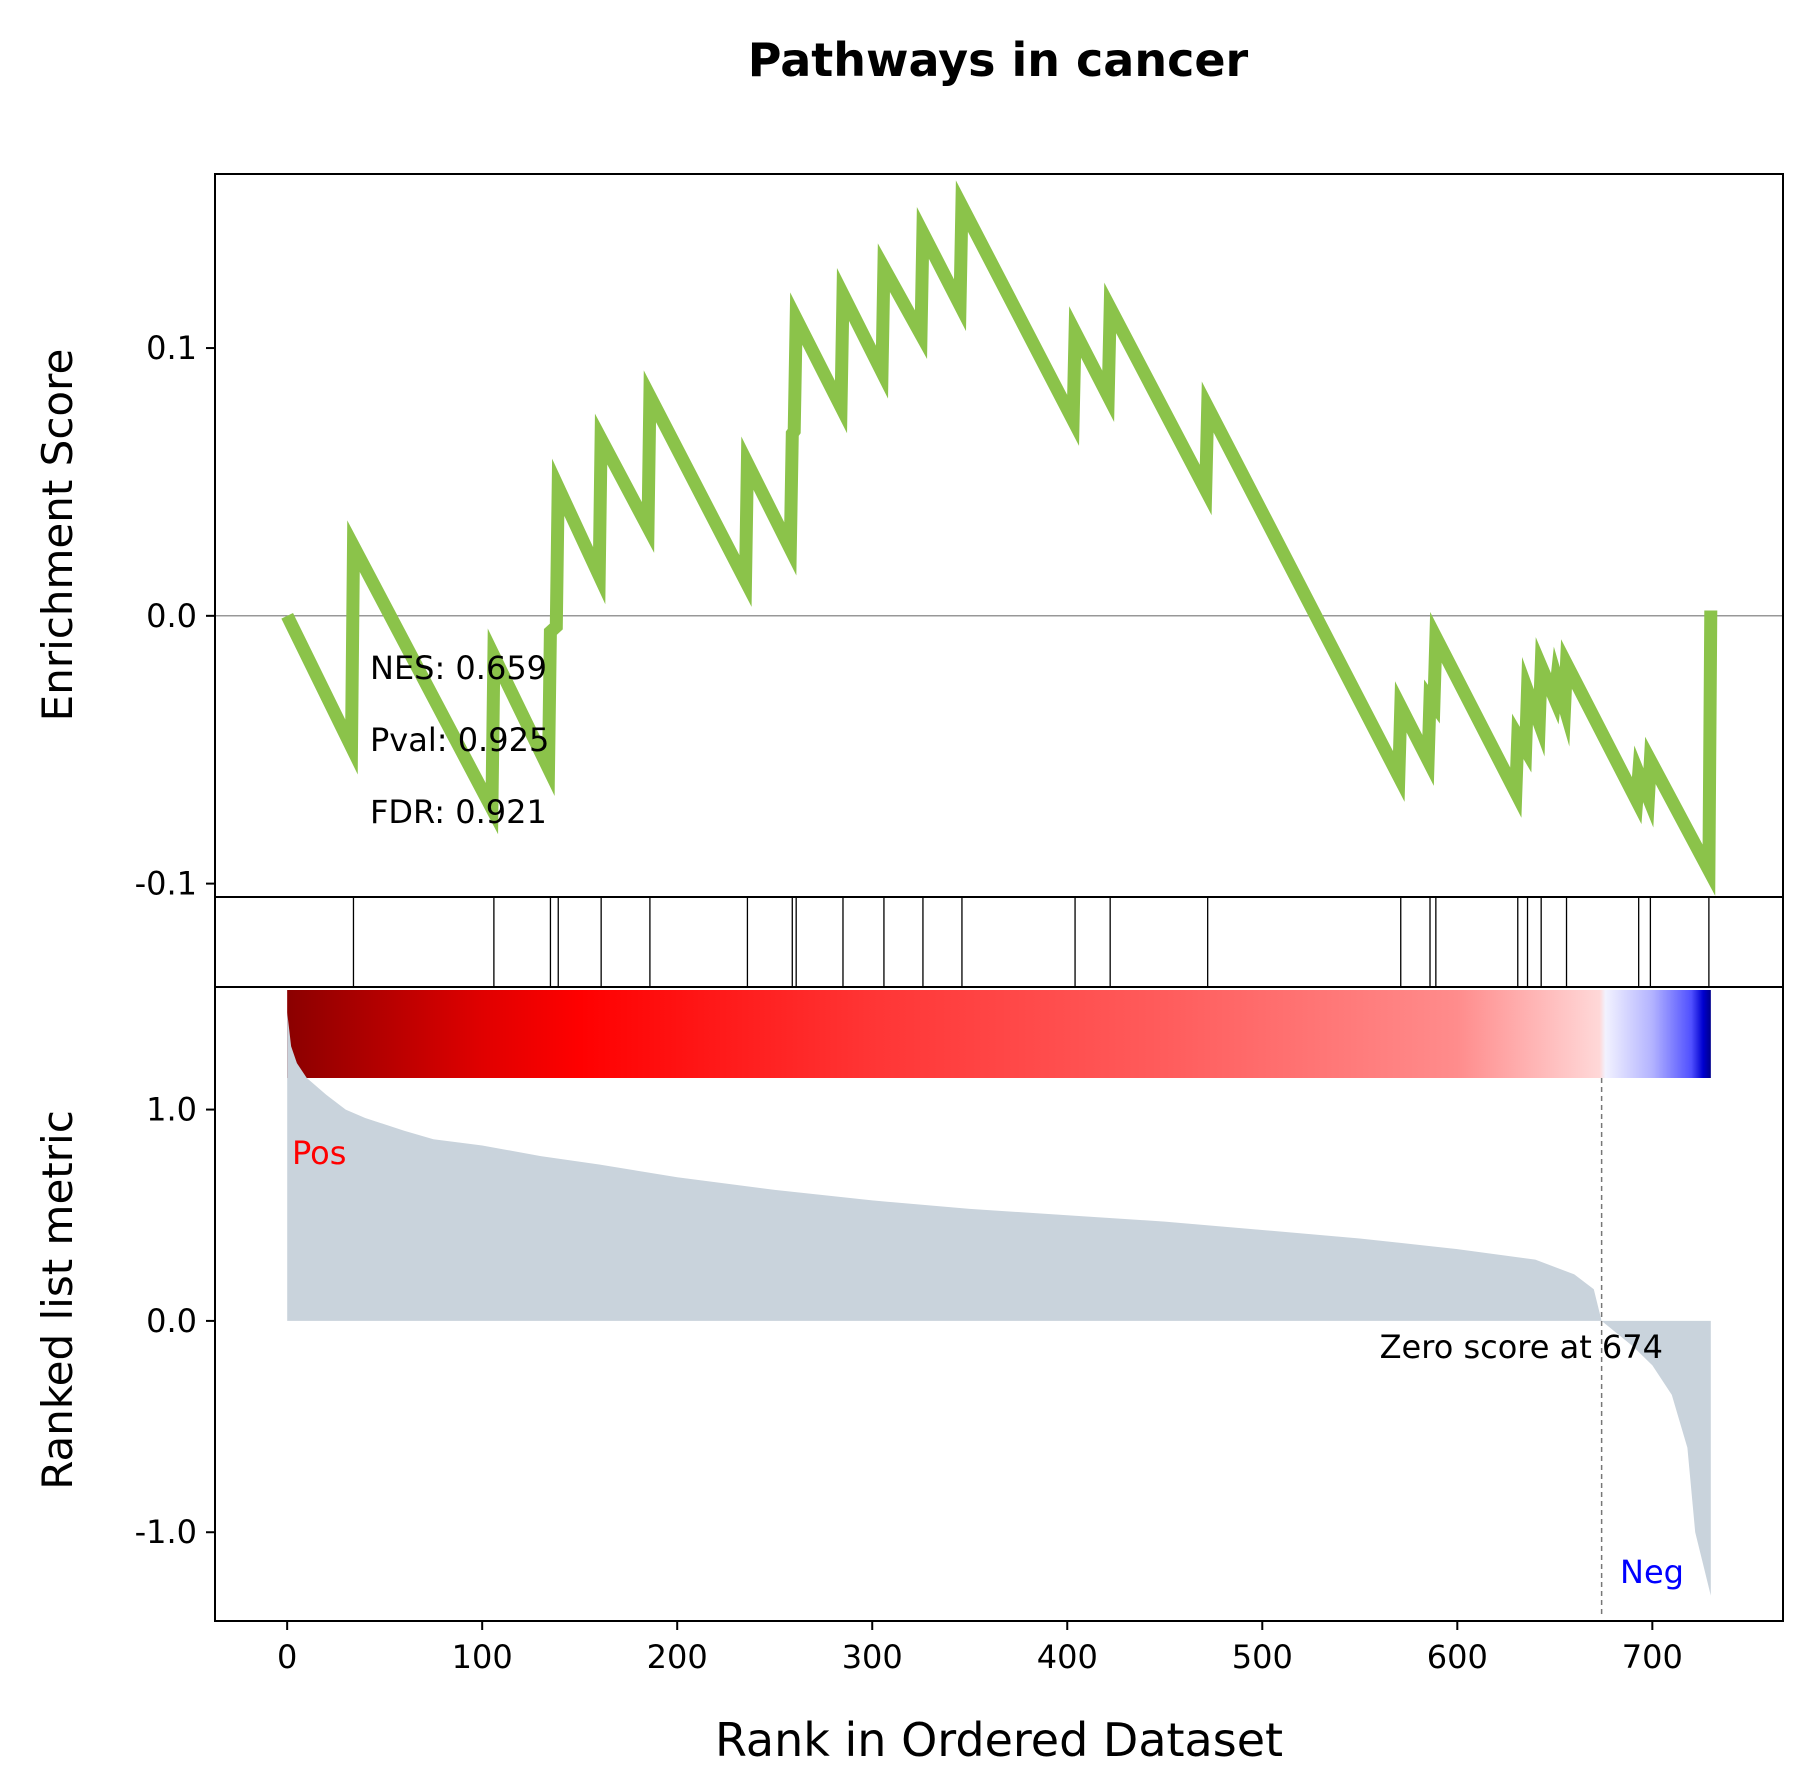 The width and height of the screenshot is (1807, 1786). Describe the element at coordinates (319, 1153) in the screenshot. I see `pos-label: Pos` at that location.